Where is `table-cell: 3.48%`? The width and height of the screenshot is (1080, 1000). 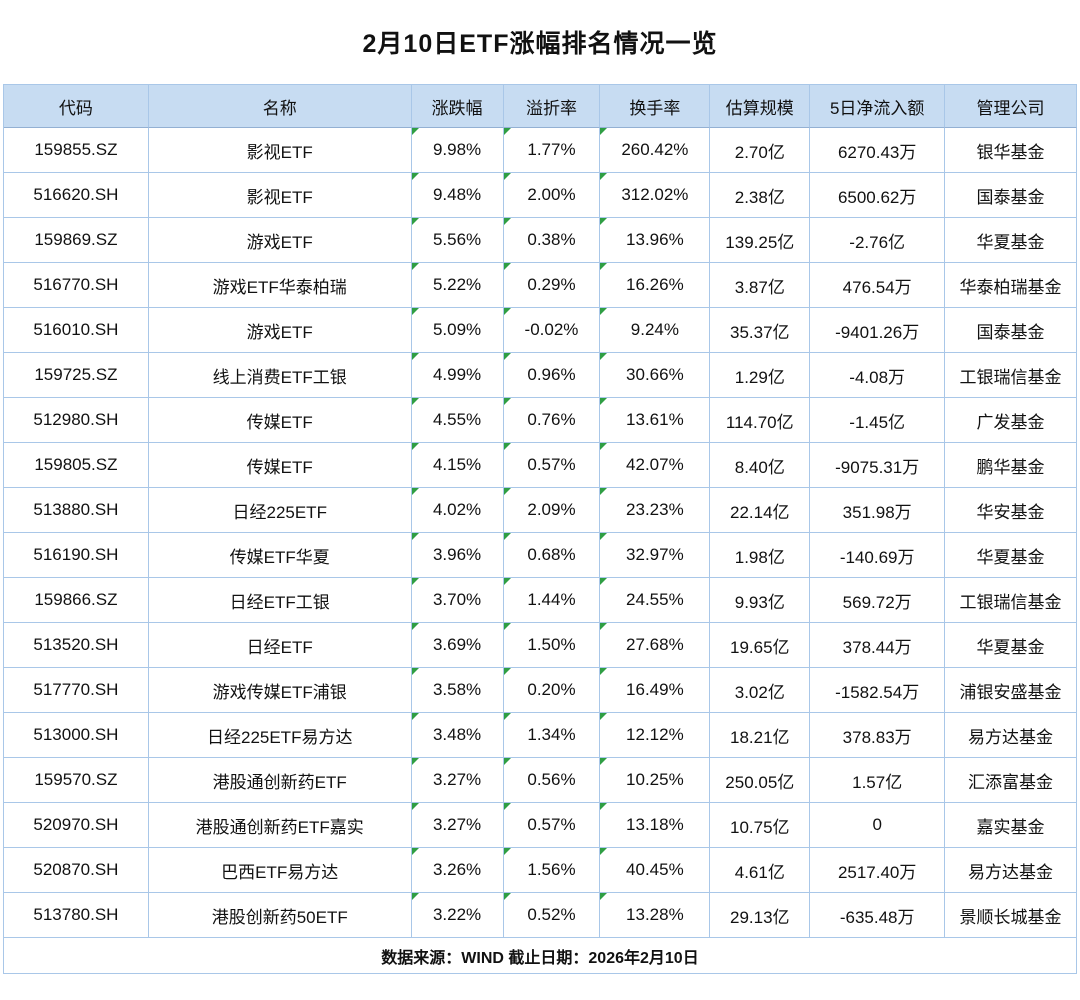 table-cell: 3.48% is located at coordinates (457, 735).